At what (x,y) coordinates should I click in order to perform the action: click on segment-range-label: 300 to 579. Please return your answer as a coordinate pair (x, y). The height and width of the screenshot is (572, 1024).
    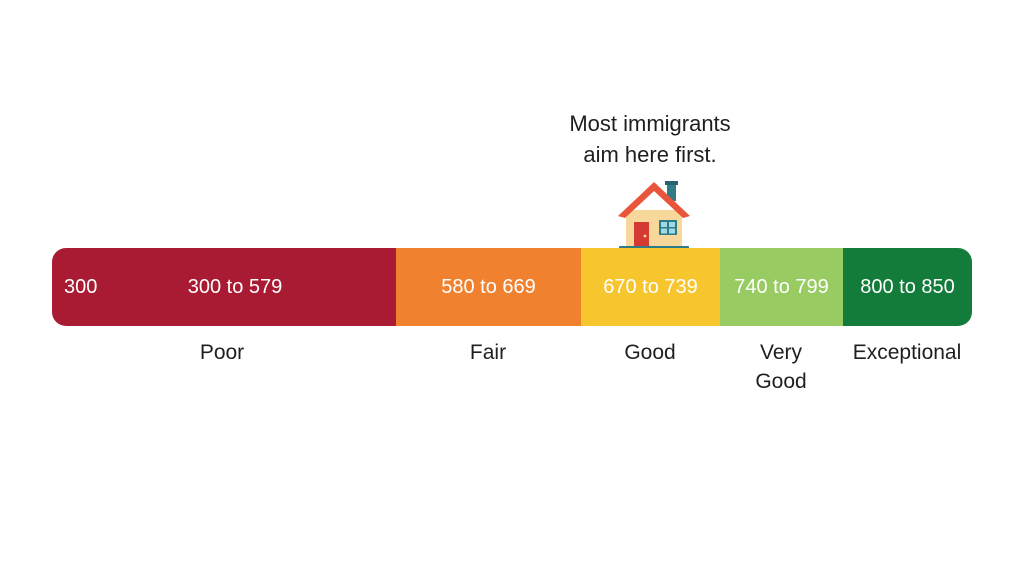
    Looking at the image, I should click on (235, 286).